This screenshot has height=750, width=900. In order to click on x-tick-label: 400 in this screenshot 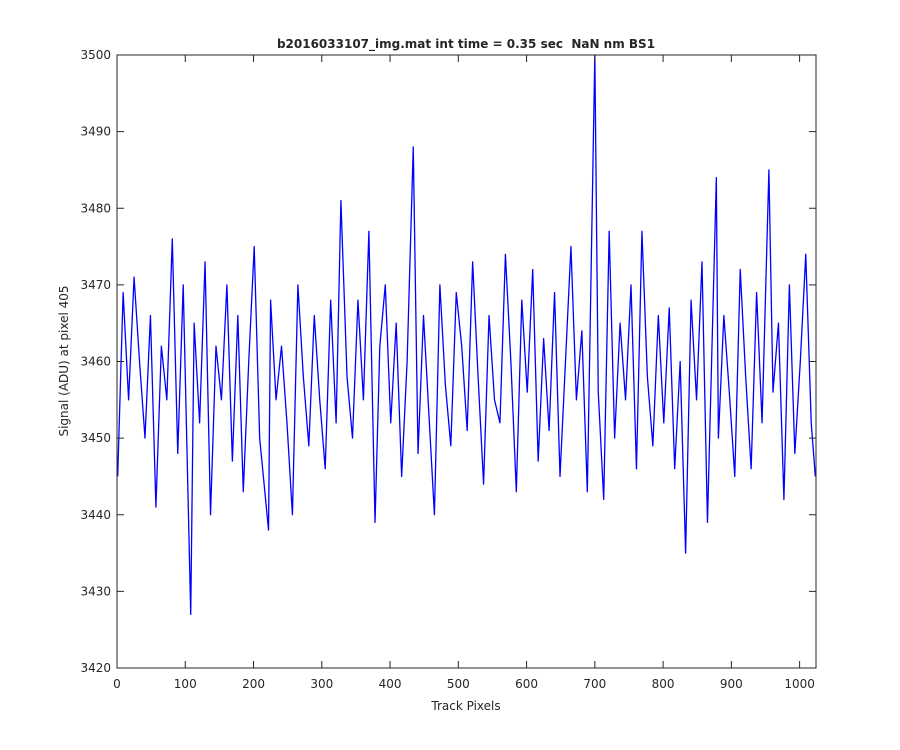, I will do `click(390, 684)`.